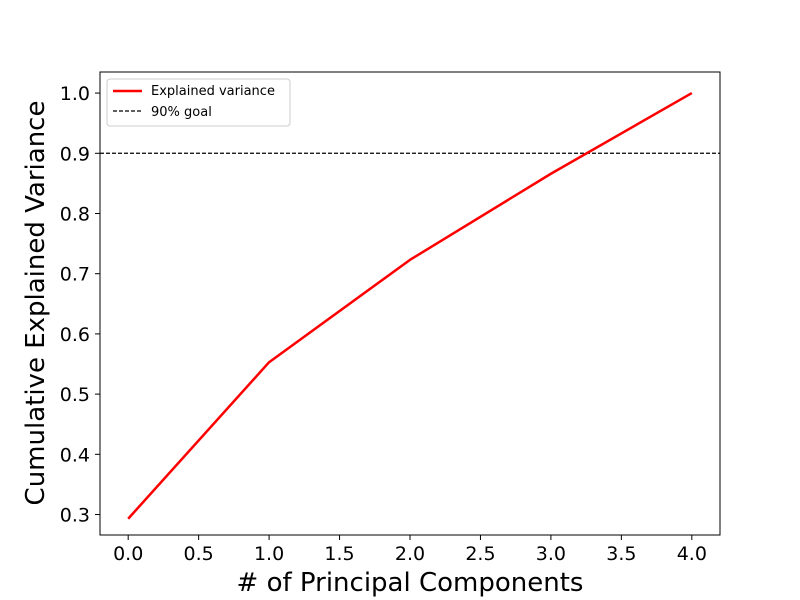 This screenshot has height=600, width=800. What do you see at coordinates (36, 303) in the screenshot?
I see `y-axis-label: Cumulative Explained Variance` at bounding box center [36, 303].